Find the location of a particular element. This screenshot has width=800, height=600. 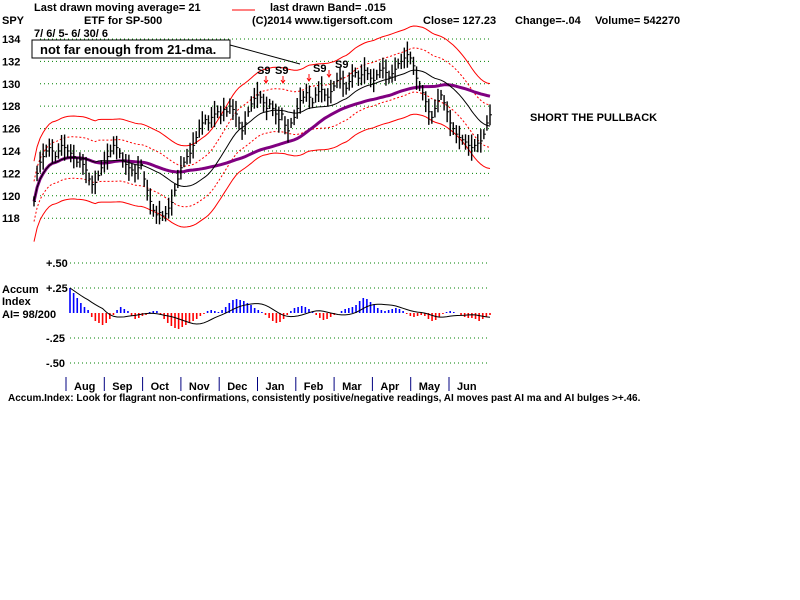

ai-histogram is located at coordinates (280, 308).